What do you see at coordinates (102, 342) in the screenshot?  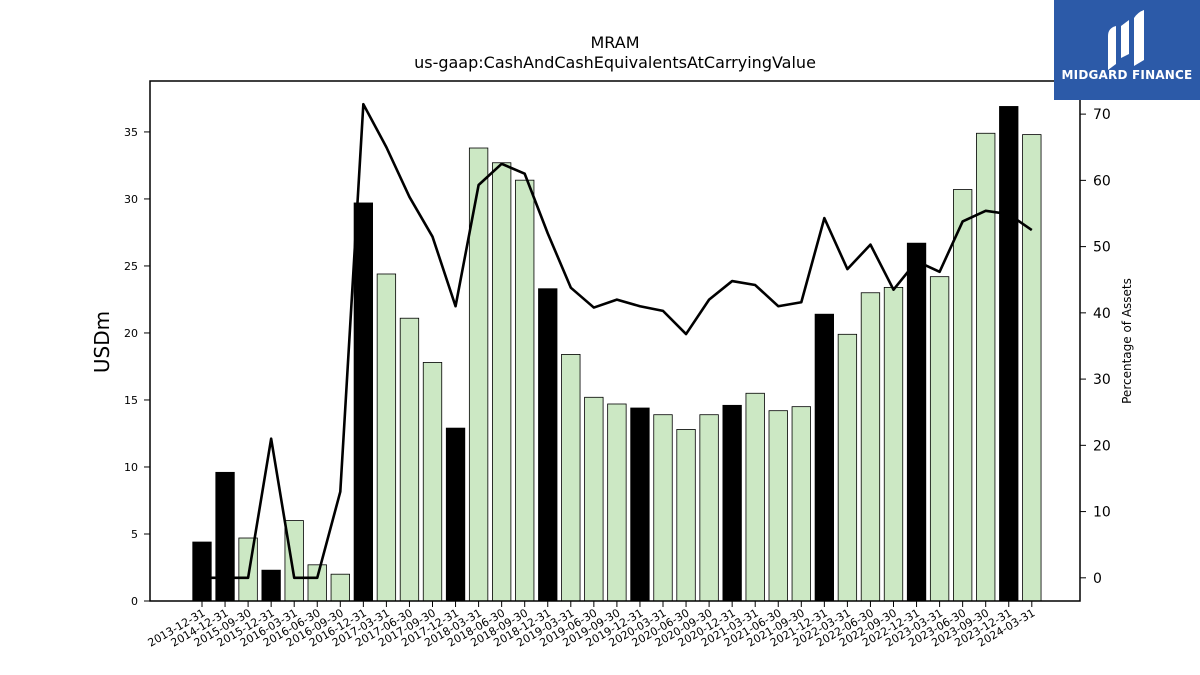 I see `y-axis-label: USDm` at bounding box center [102, 342].